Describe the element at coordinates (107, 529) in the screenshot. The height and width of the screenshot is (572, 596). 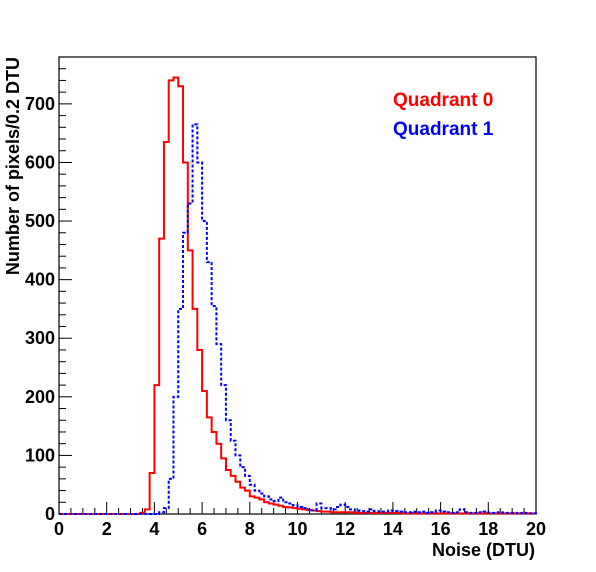
I see `x-tick-label: 2` at that location.